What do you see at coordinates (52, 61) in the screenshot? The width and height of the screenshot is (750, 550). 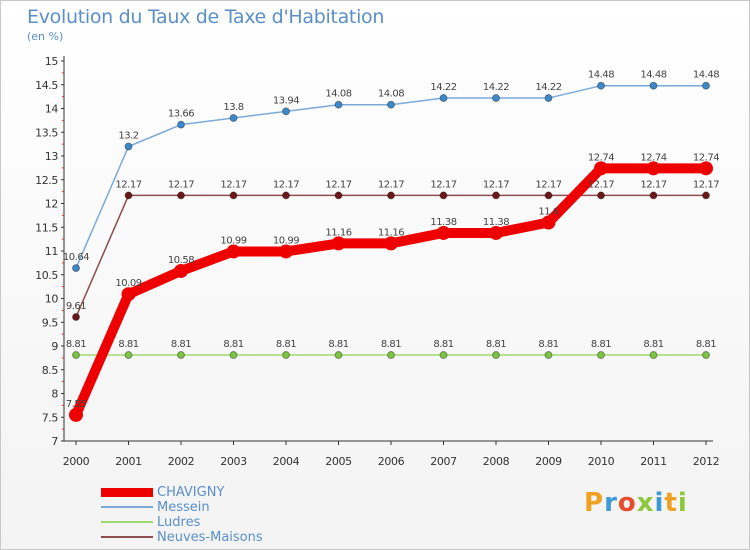 I see `y-tick-label: 15` at bounding box center [52, 61].